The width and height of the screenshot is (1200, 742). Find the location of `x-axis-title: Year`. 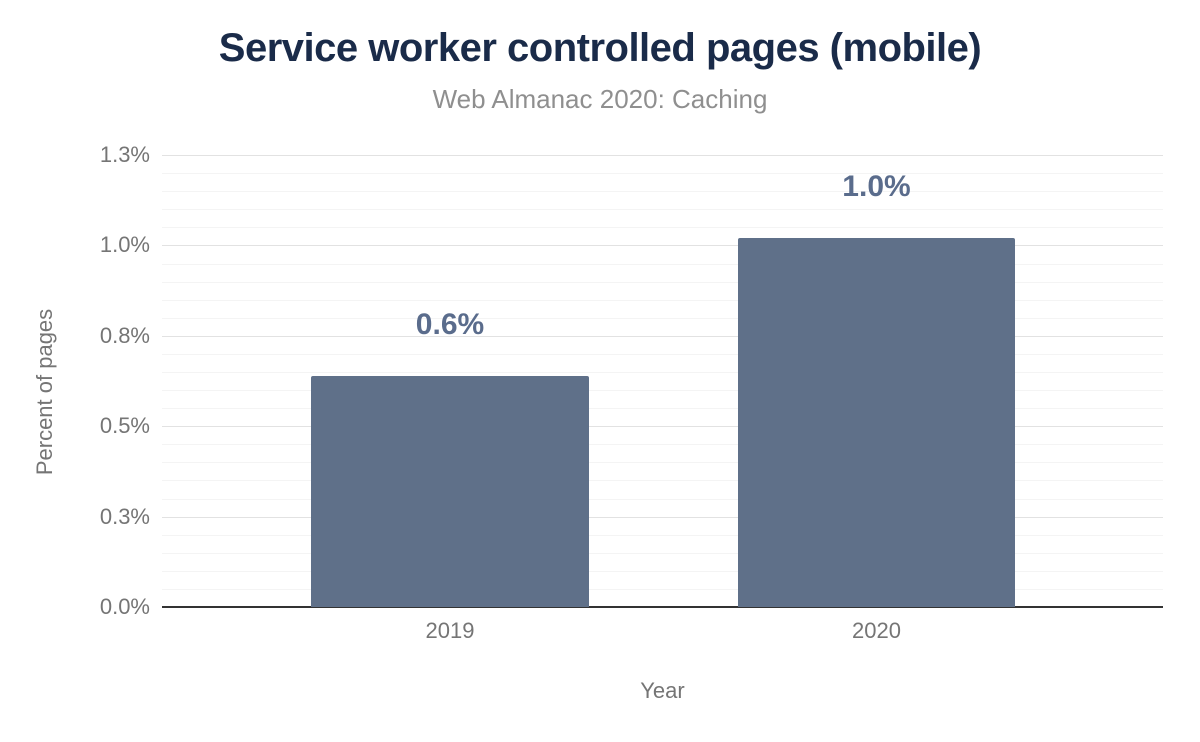

x-axis-title: Year is located at coordinates (662, 690).